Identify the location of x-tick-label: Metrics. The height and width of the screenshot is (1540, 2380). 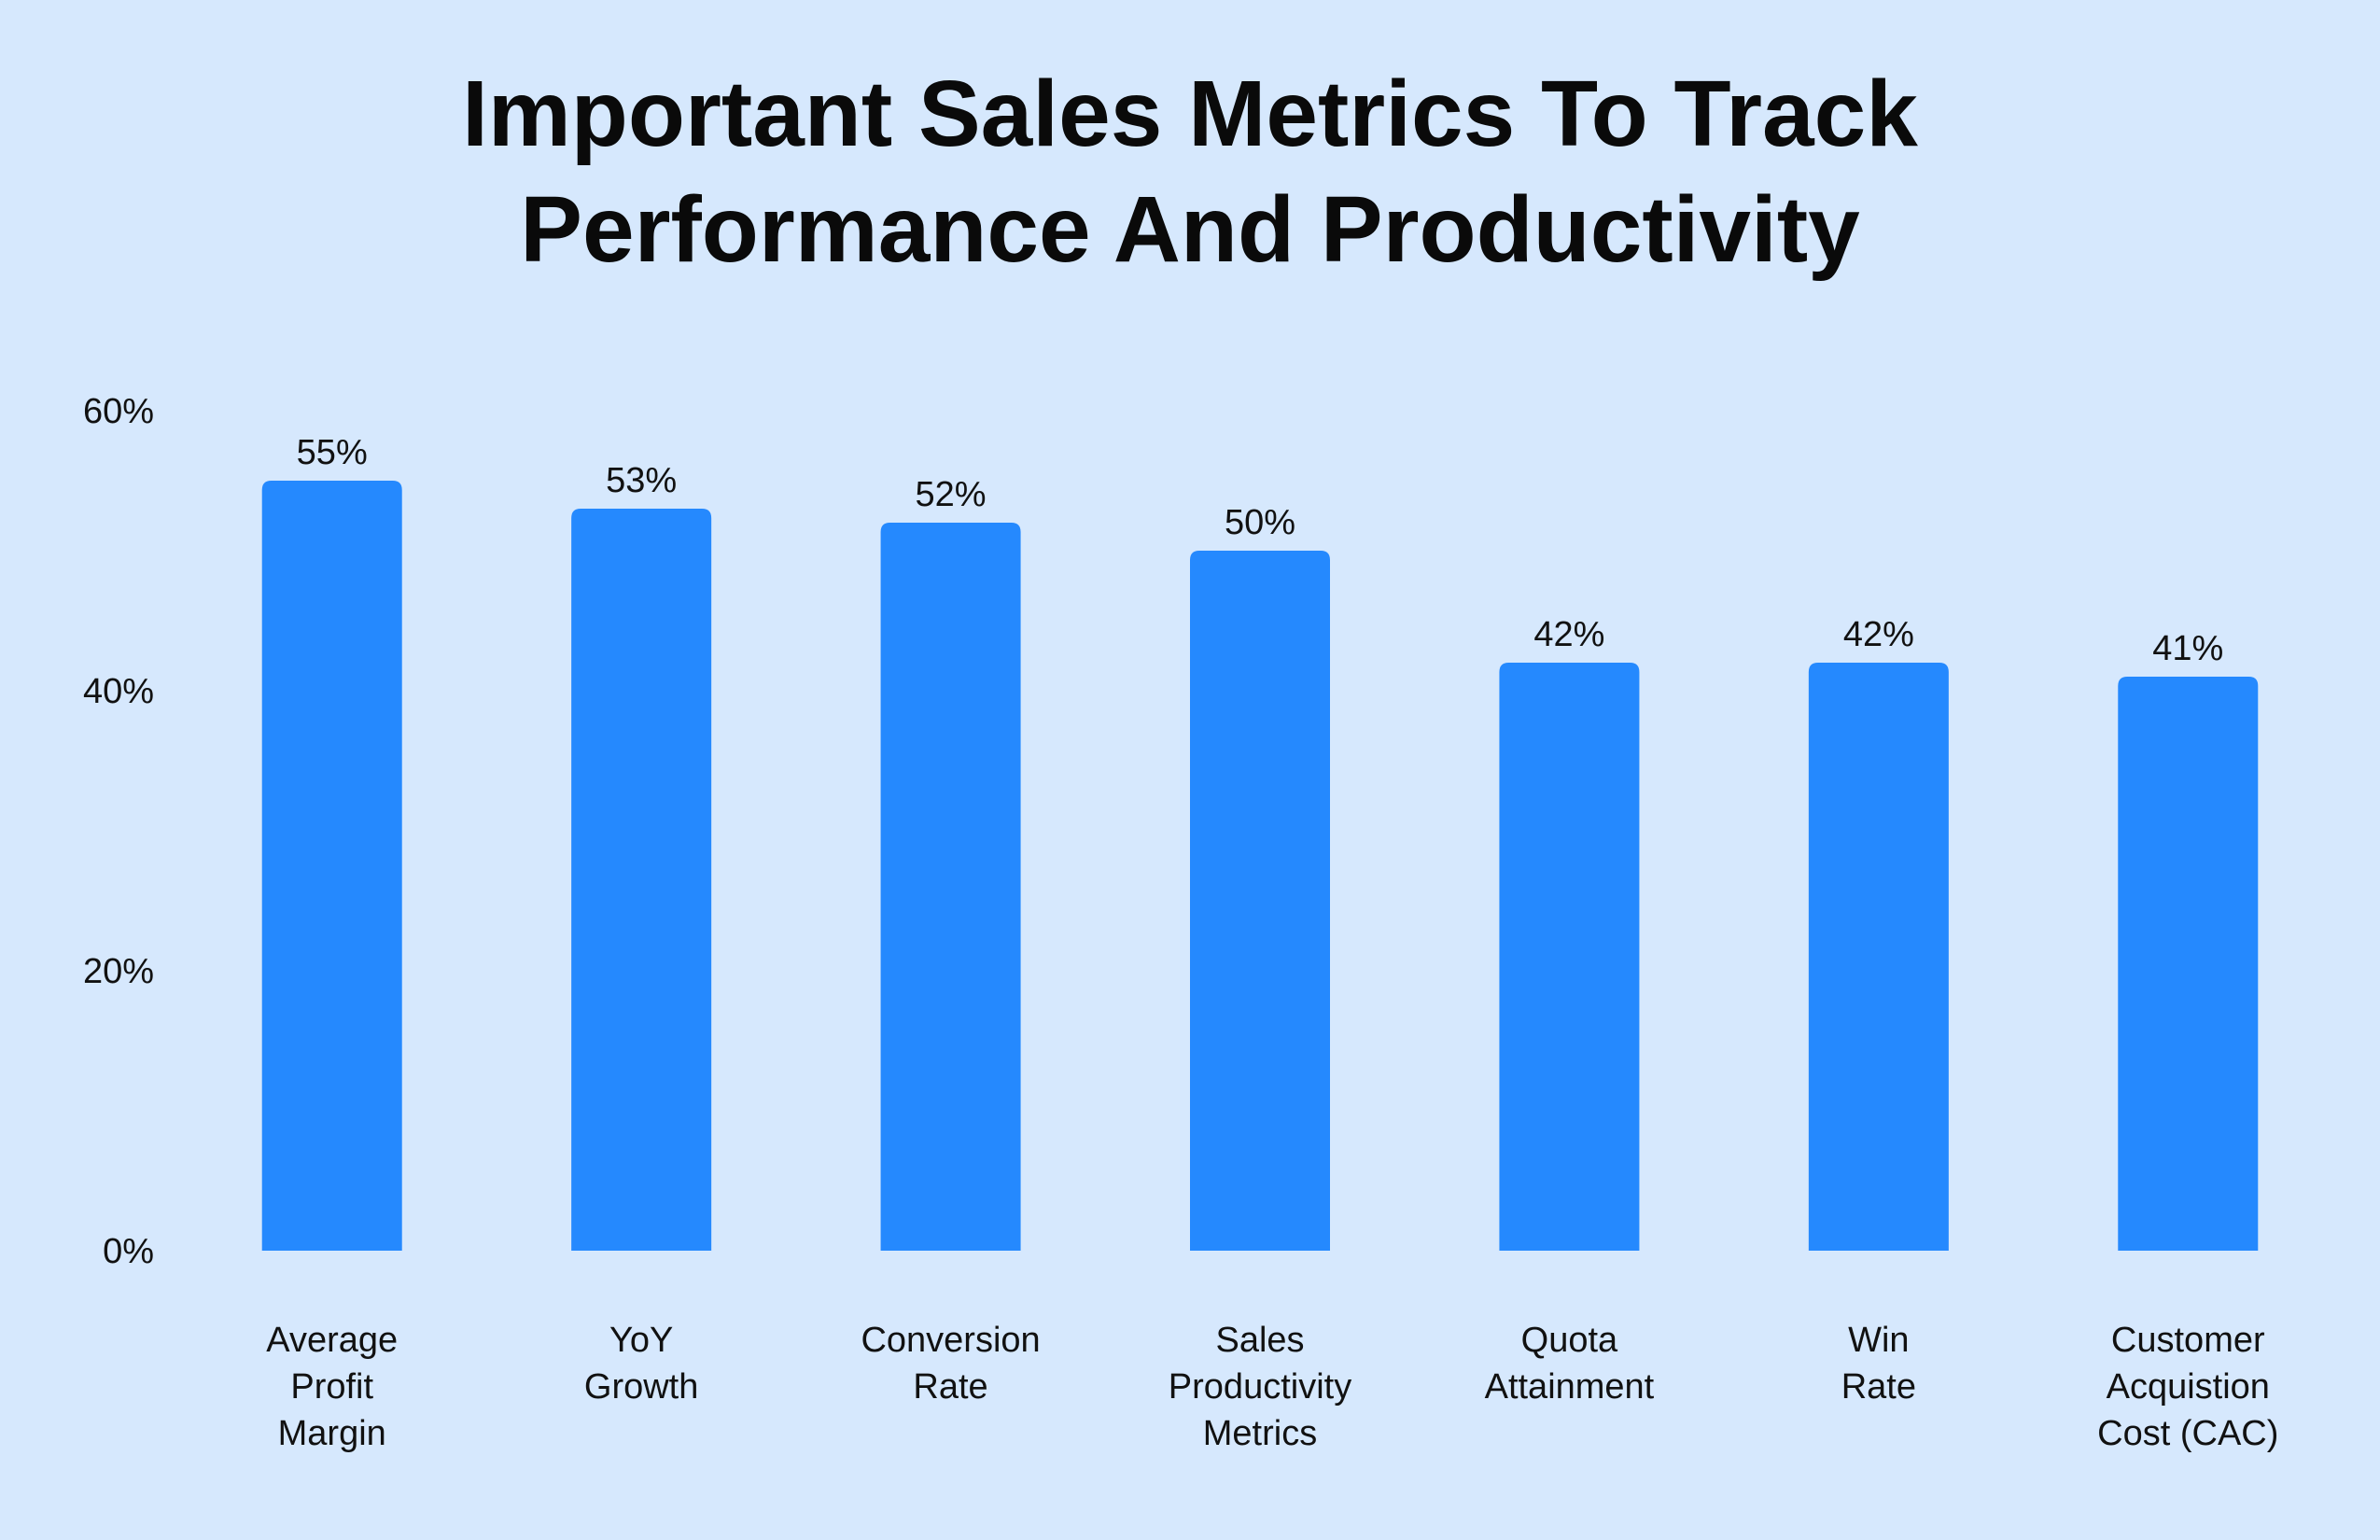
(1260, 1433).